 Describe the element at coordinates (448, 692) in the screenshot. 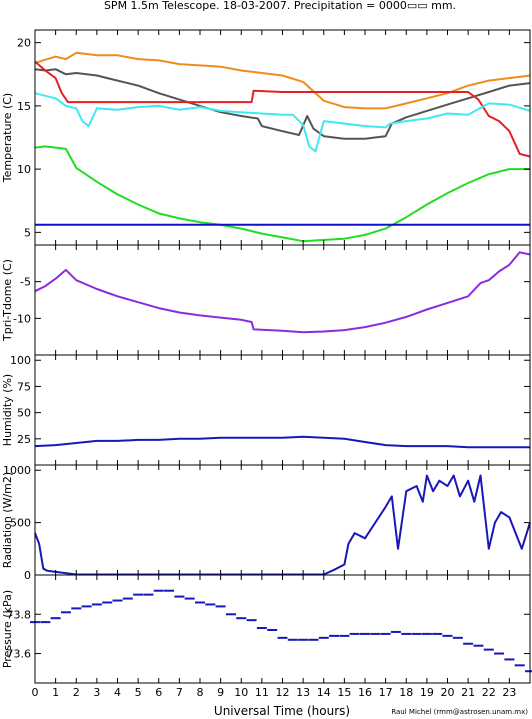

I see `x-tick-label: 20` at that location.